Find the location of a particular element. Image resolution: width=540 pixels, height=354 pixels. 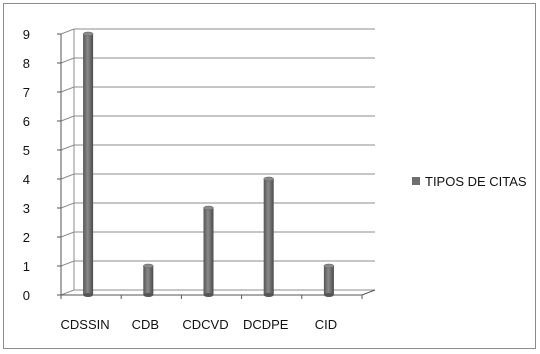

x-tick-label: DCDPE is located at coordinates (266, 324).